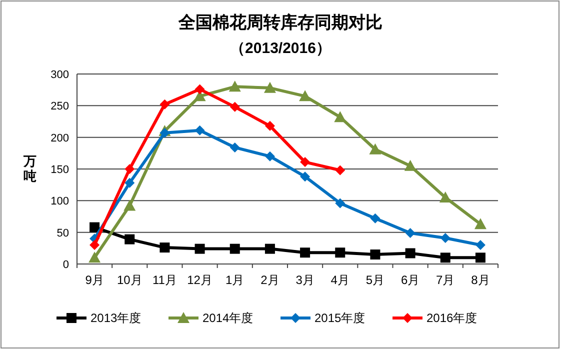  What do you see at coordinates (65, 265) in the screenshot?
I see `y-tick-label: 0` at bounding box center [65, 265].